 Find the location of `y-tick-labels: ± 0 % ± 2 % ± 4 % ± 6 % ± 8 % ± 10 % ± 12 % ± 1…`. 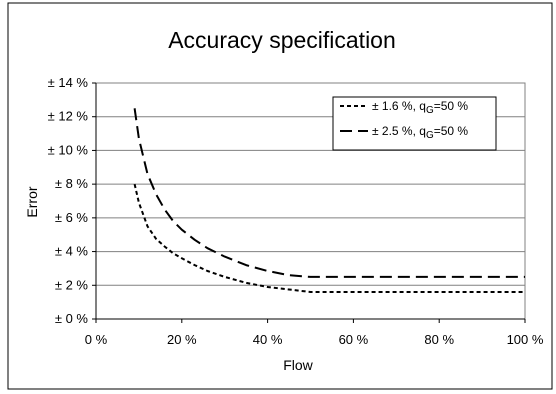

y-tick-labels: ± 0 % ± 2 % ± 4 % ± 6 % ± 8 % ± 10 % ± 12 % ± 1… is located at coordinates (68, 200).